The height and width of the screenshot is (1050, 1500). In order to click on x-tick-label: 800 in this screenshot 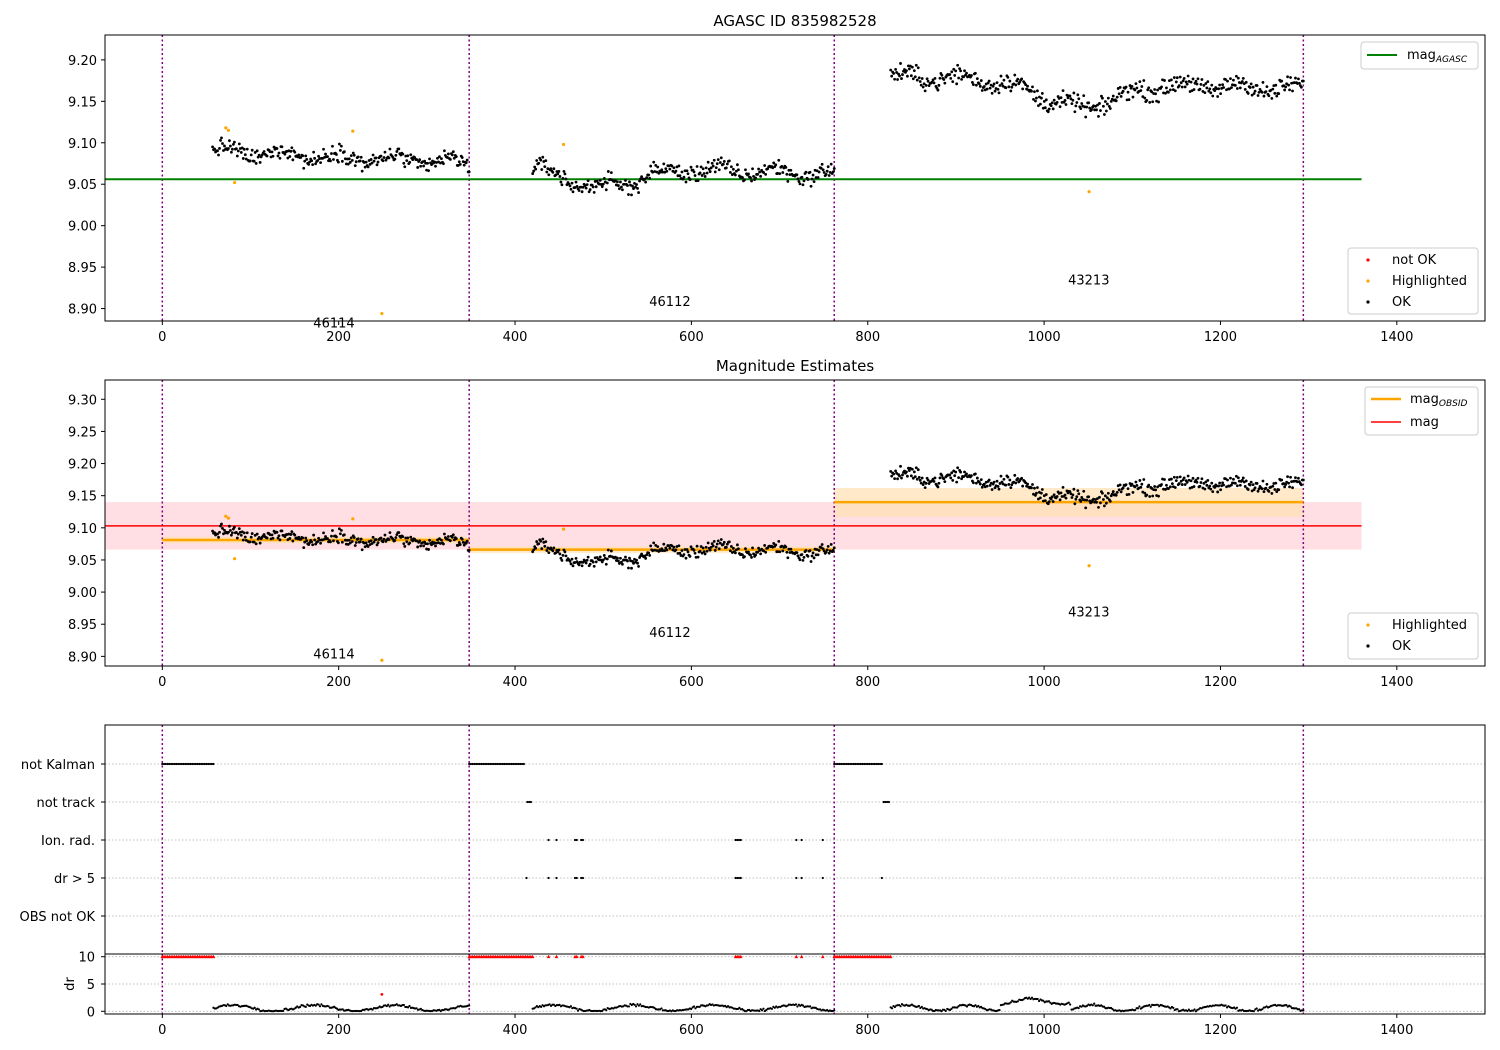, I will do `click(867, 1030)`.